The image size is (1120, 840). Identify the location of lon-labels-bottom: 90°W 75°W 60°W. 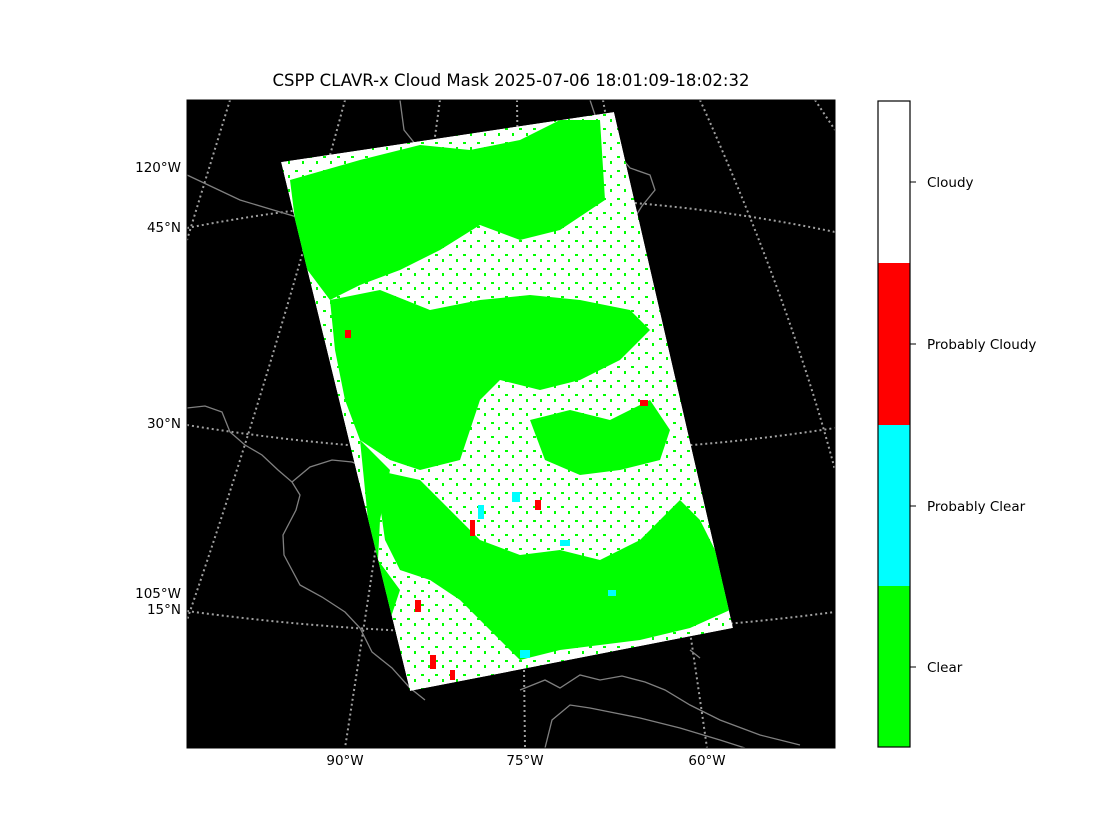
(525, 761).